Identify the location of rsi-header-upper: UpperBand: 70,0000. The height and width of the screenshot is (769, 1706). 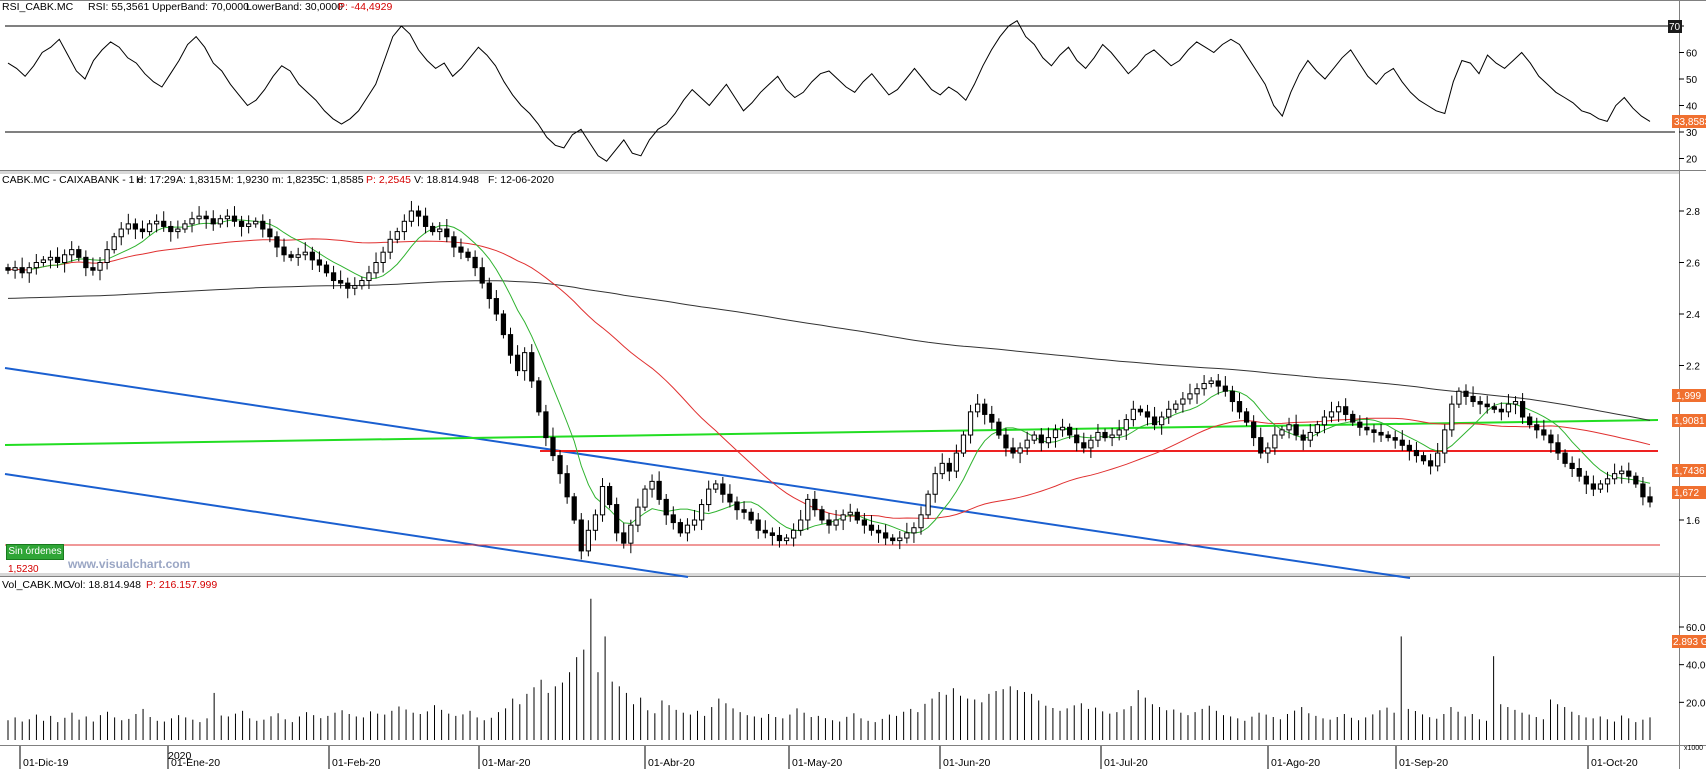
(200, 7).